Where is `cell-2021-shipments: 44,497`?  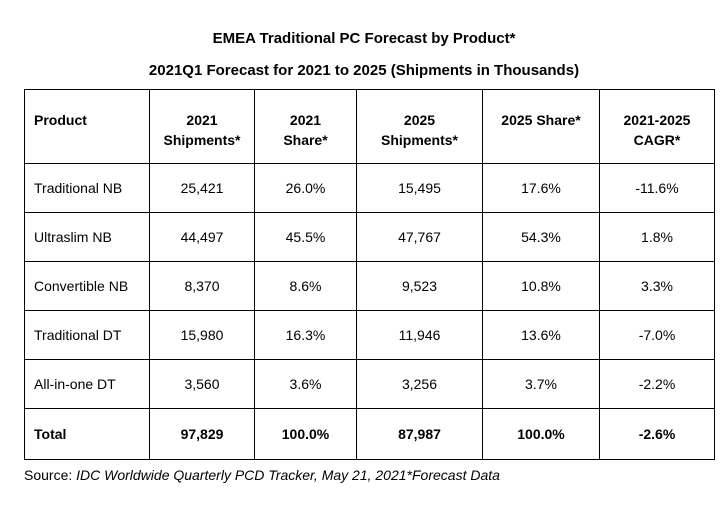
cell-2021-shipments: 44,497 is located at coordinates (202, 237).